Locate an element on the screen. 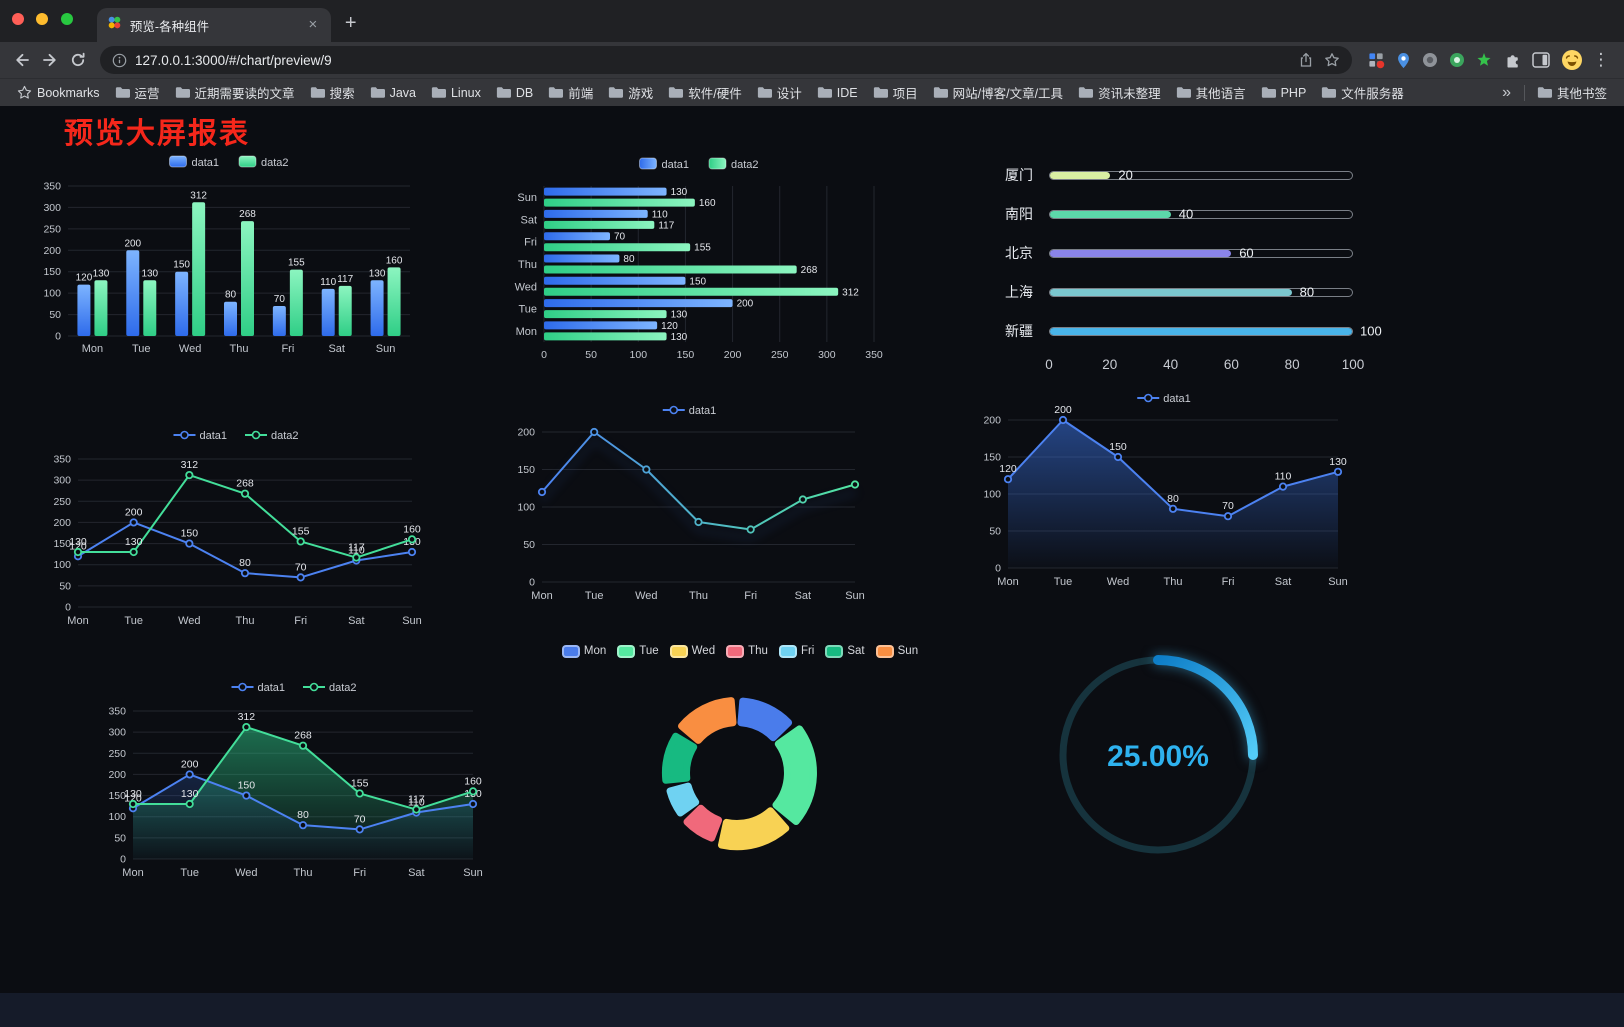 The width and height of the screenshot is (1624, 1027). legend-item-Mon: Mon is located at coordinates (583, 651).